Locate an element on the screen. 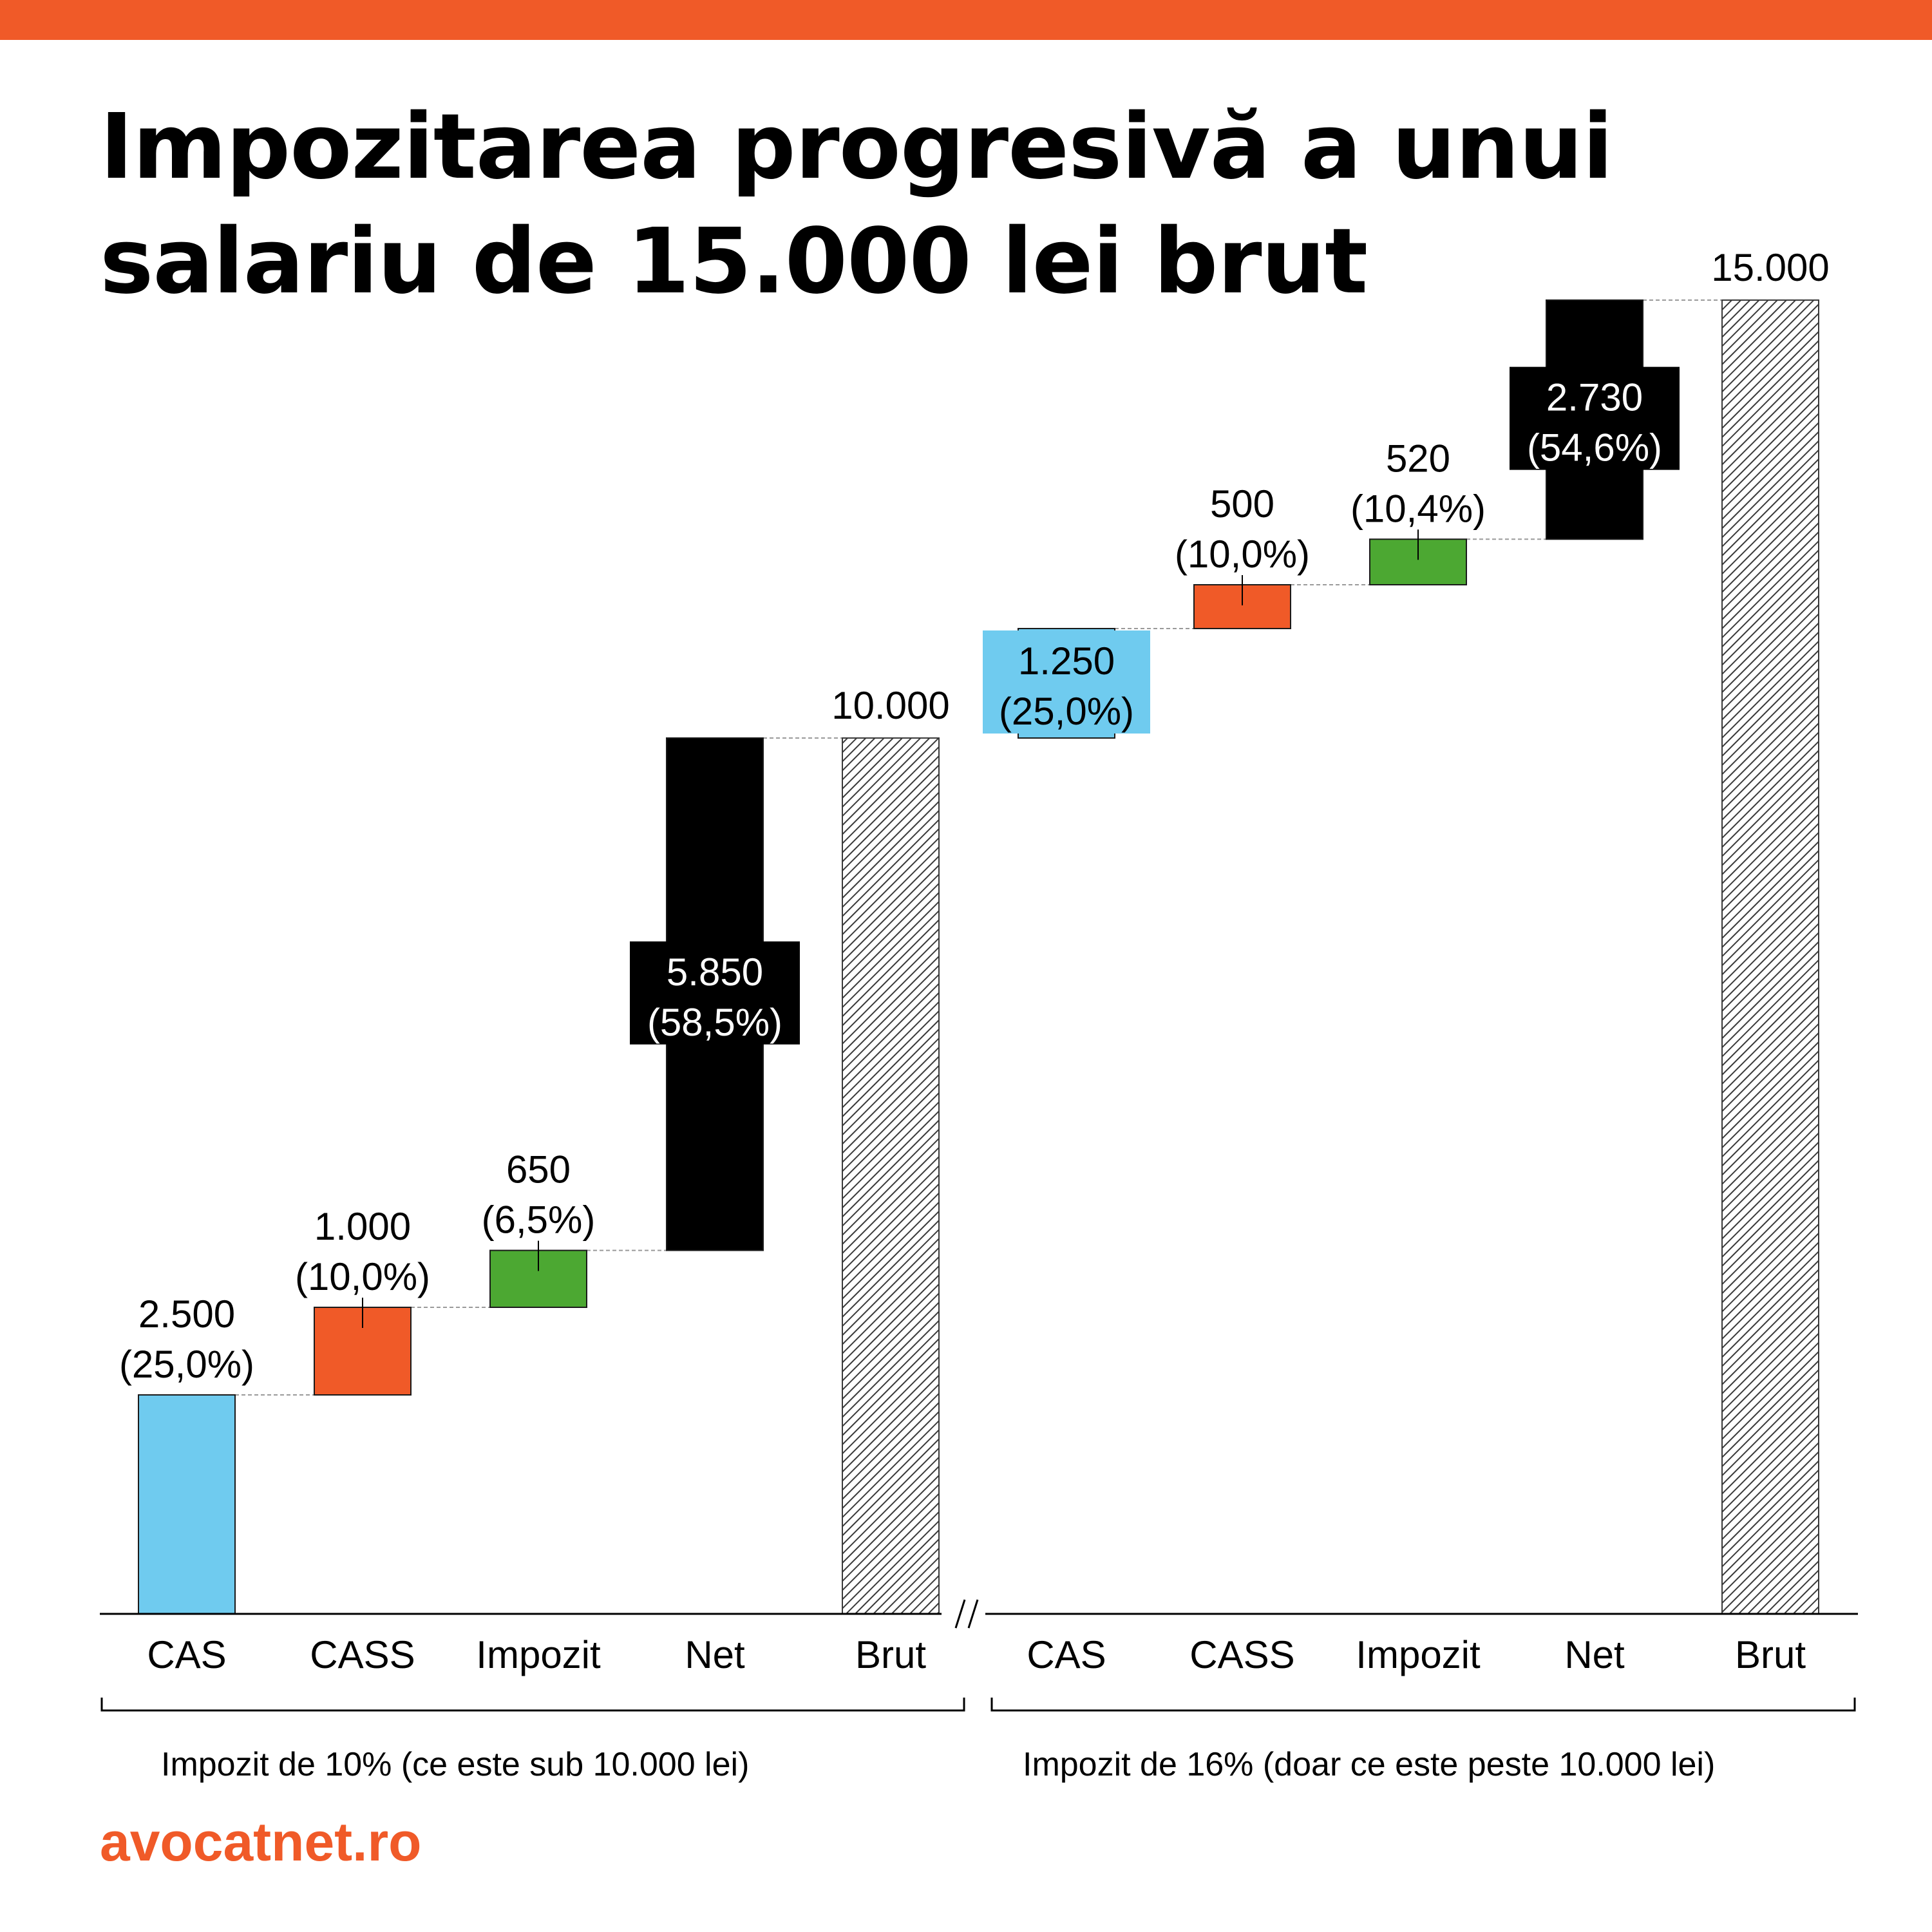 The width and height of the screenshot is (1932, 1932). data-label-percent: (10,4%) is located at coordinates (1418, 509).